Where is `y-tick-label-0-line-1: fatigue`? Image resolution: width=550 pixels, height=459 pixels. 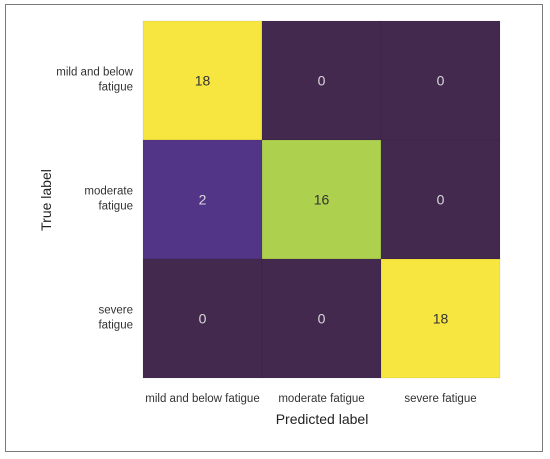 y-tick-label-0-line-1: fatigue is located at coordinates (115, 88).